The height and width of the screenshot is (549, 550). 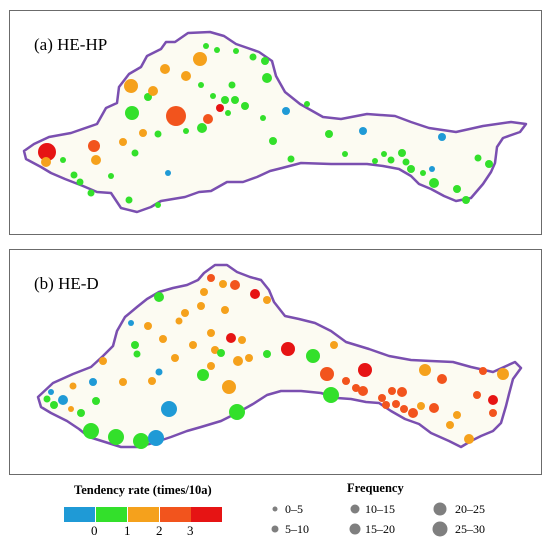 I want to click on frequency-size-label-10-15: 10–15, so click(x=380, y=509).